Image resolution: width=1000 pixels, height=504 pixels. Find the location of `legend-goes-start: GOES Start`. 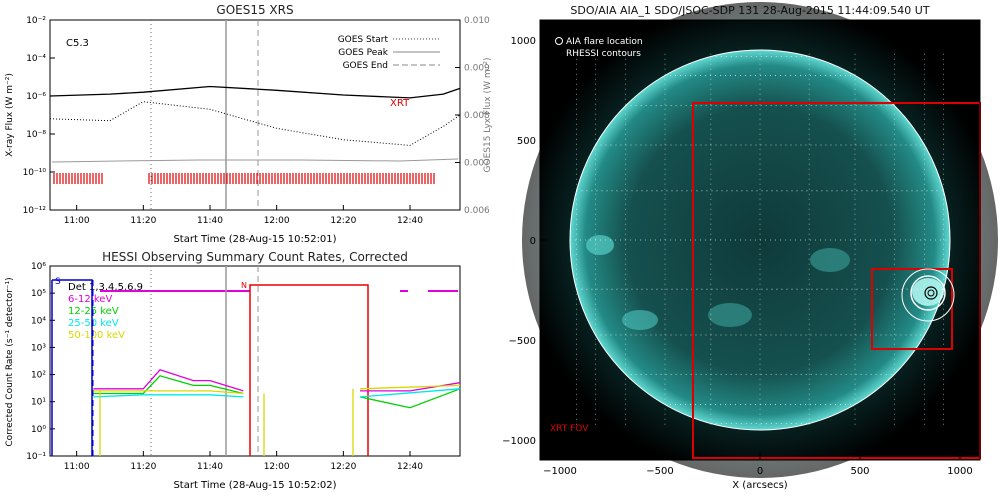

legend-goes-start: GOES Start is located at coordinates (363, 40).